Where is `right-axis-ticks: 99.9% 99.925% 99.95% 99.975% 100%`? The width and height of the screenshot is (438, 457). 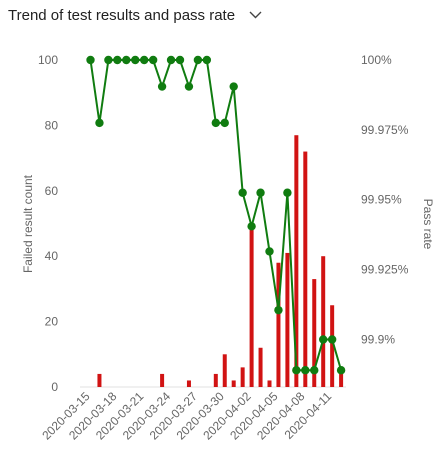 right-axis-ticks: 99.9% 99.925% 99.95% 99.975% 100% is located at coordinates (385, 199).